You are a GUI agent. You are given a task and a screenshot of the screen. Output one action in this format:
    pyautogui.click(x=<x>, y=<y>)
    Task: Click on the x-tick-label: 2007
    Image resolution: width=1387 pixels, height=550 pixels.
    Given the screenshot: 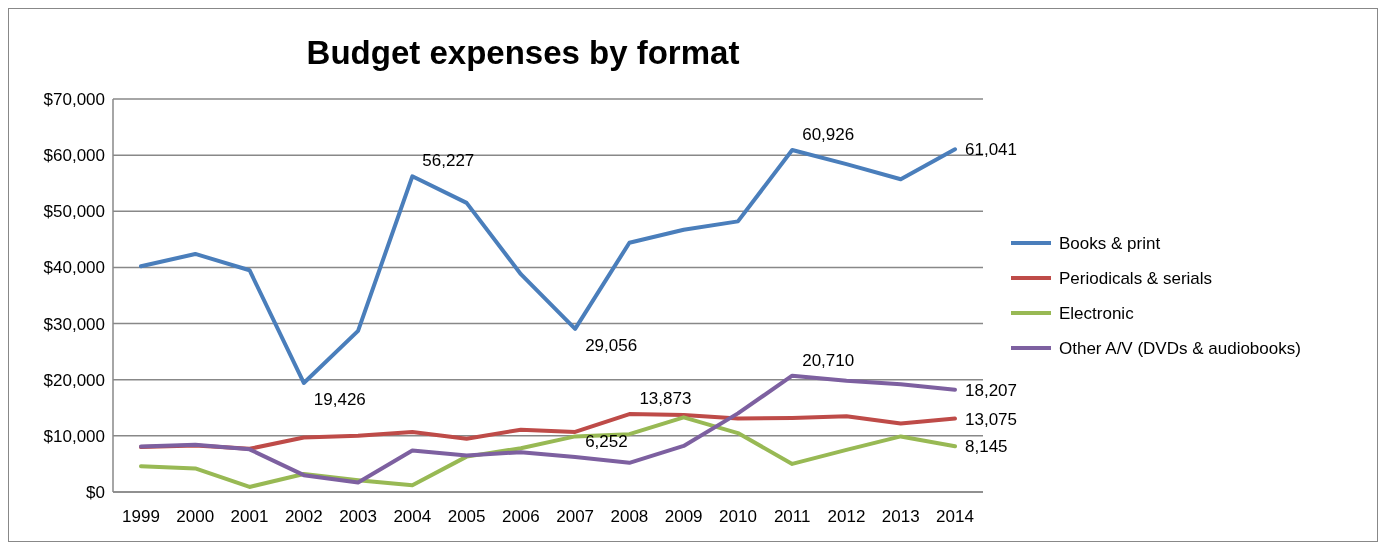 What is the action you would take?
    pyautogui.click(x=575, y=516)
    